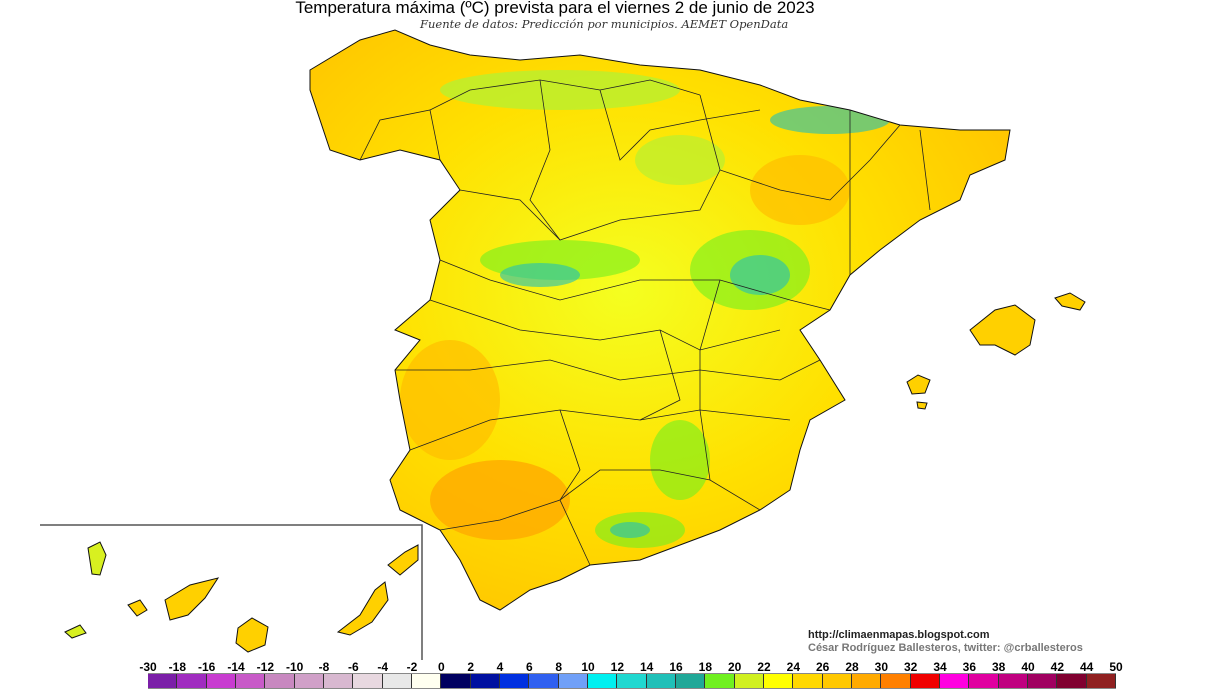 The image size is (1230, 692). What do you see at coordinates (734, 667) in the screenshot?
I see `legend-label: 20` at bounding box center [734, 667].